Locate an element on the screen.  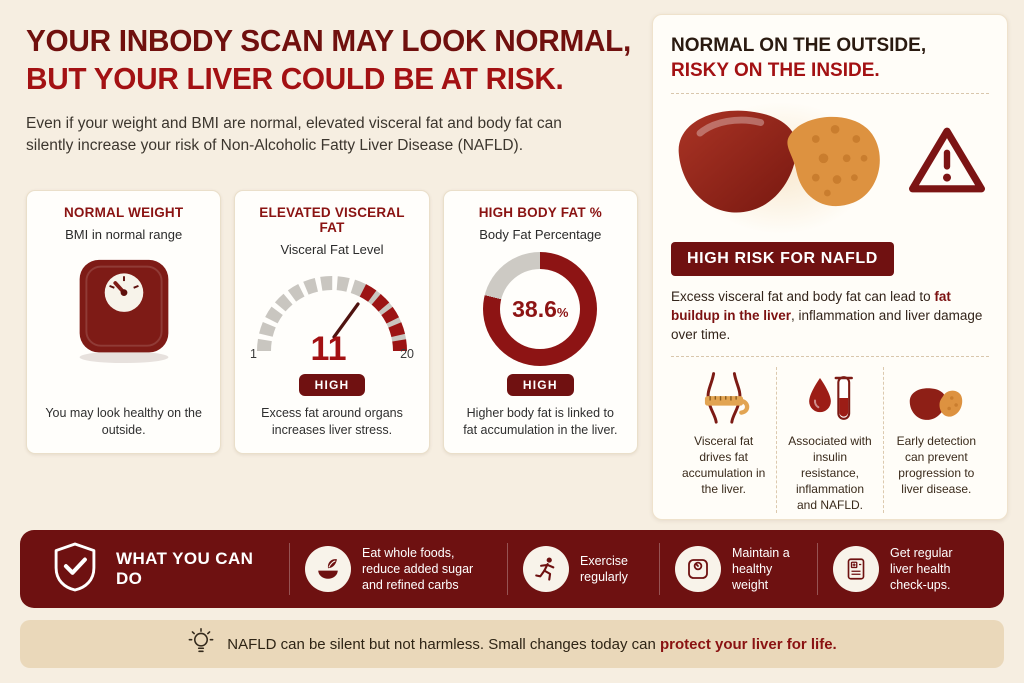
action-bar-heading: WHAT YOU CAN DO is located at coordinates (185, 568).